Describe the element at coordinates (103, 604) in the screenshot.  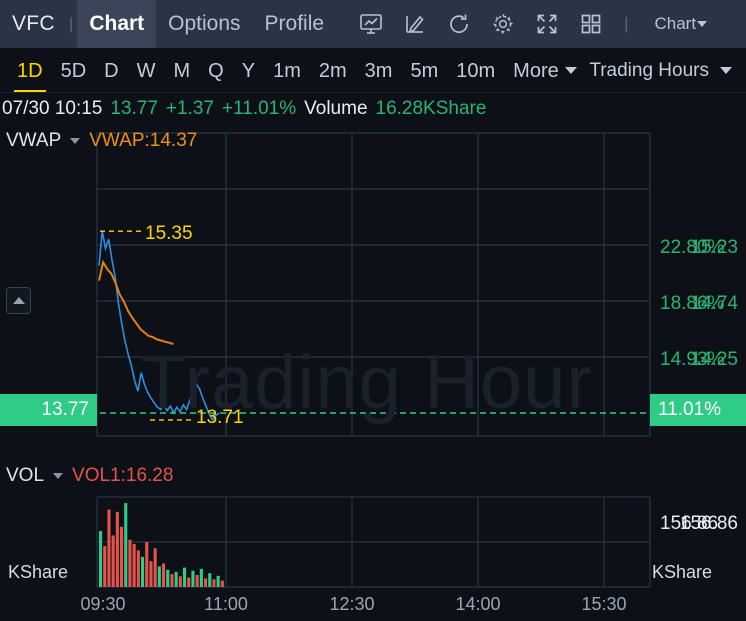
I see `time-tick-0: 09:30` at that location.